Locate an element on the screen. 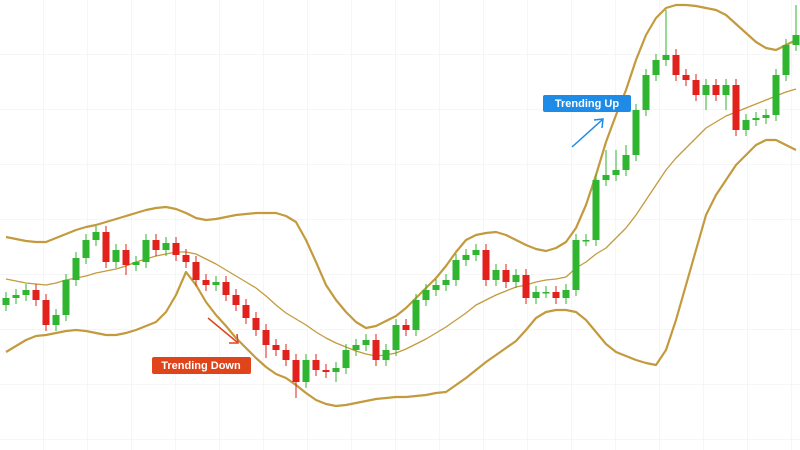 Image resolution: width=800 pixels, height=450 pixels. annotation-up: Trending Up is located at coordinates (587, 121).